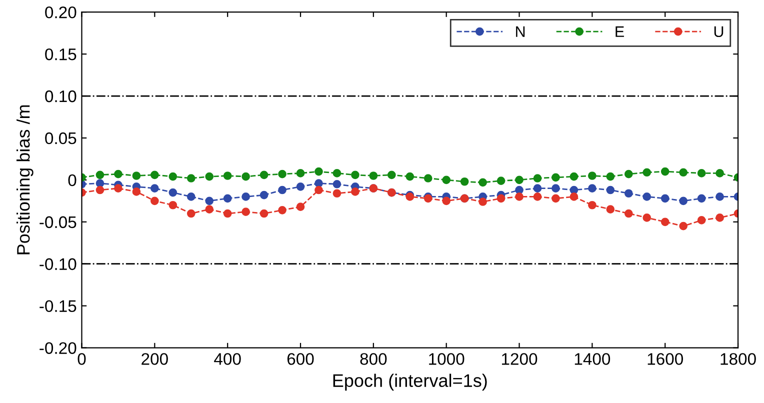  I want to click on x-tick-label: 400, so click(227, 359).